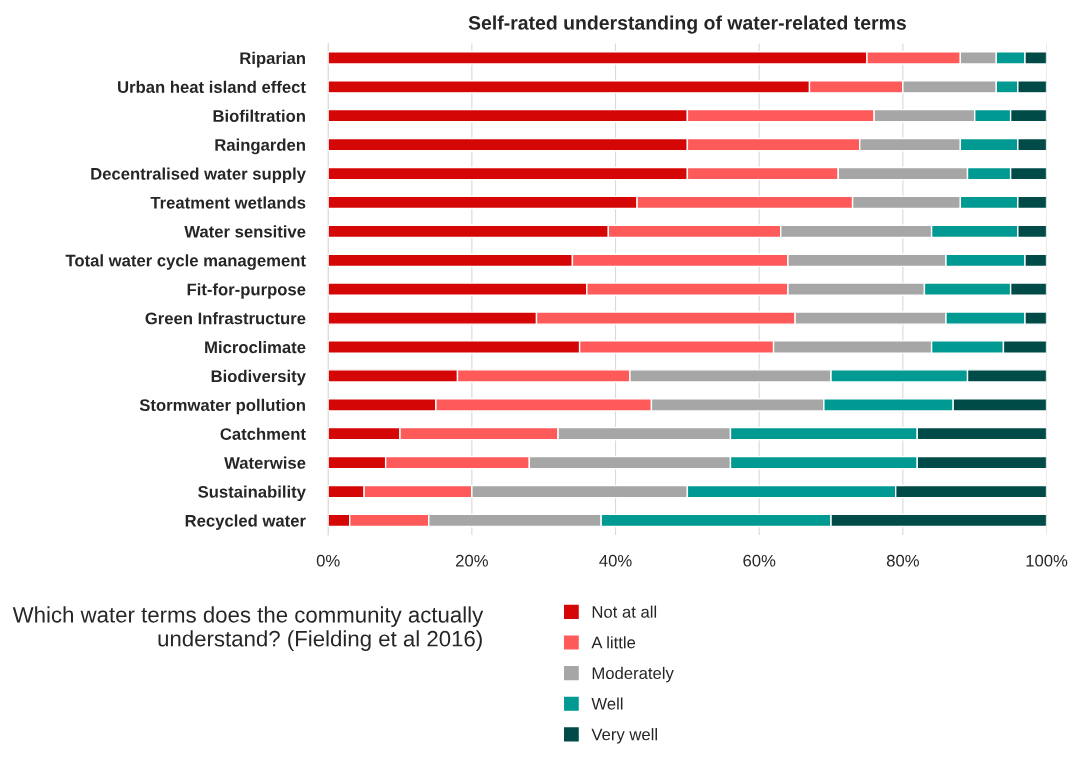 The width and height of the screenshot is (1069, 762). What do you see at coordinates (248, 628) in the screenshot?
I see `text: Which water terms does the community actually understand? (Fielding et al 2016)` at bounding box center [248, 628].